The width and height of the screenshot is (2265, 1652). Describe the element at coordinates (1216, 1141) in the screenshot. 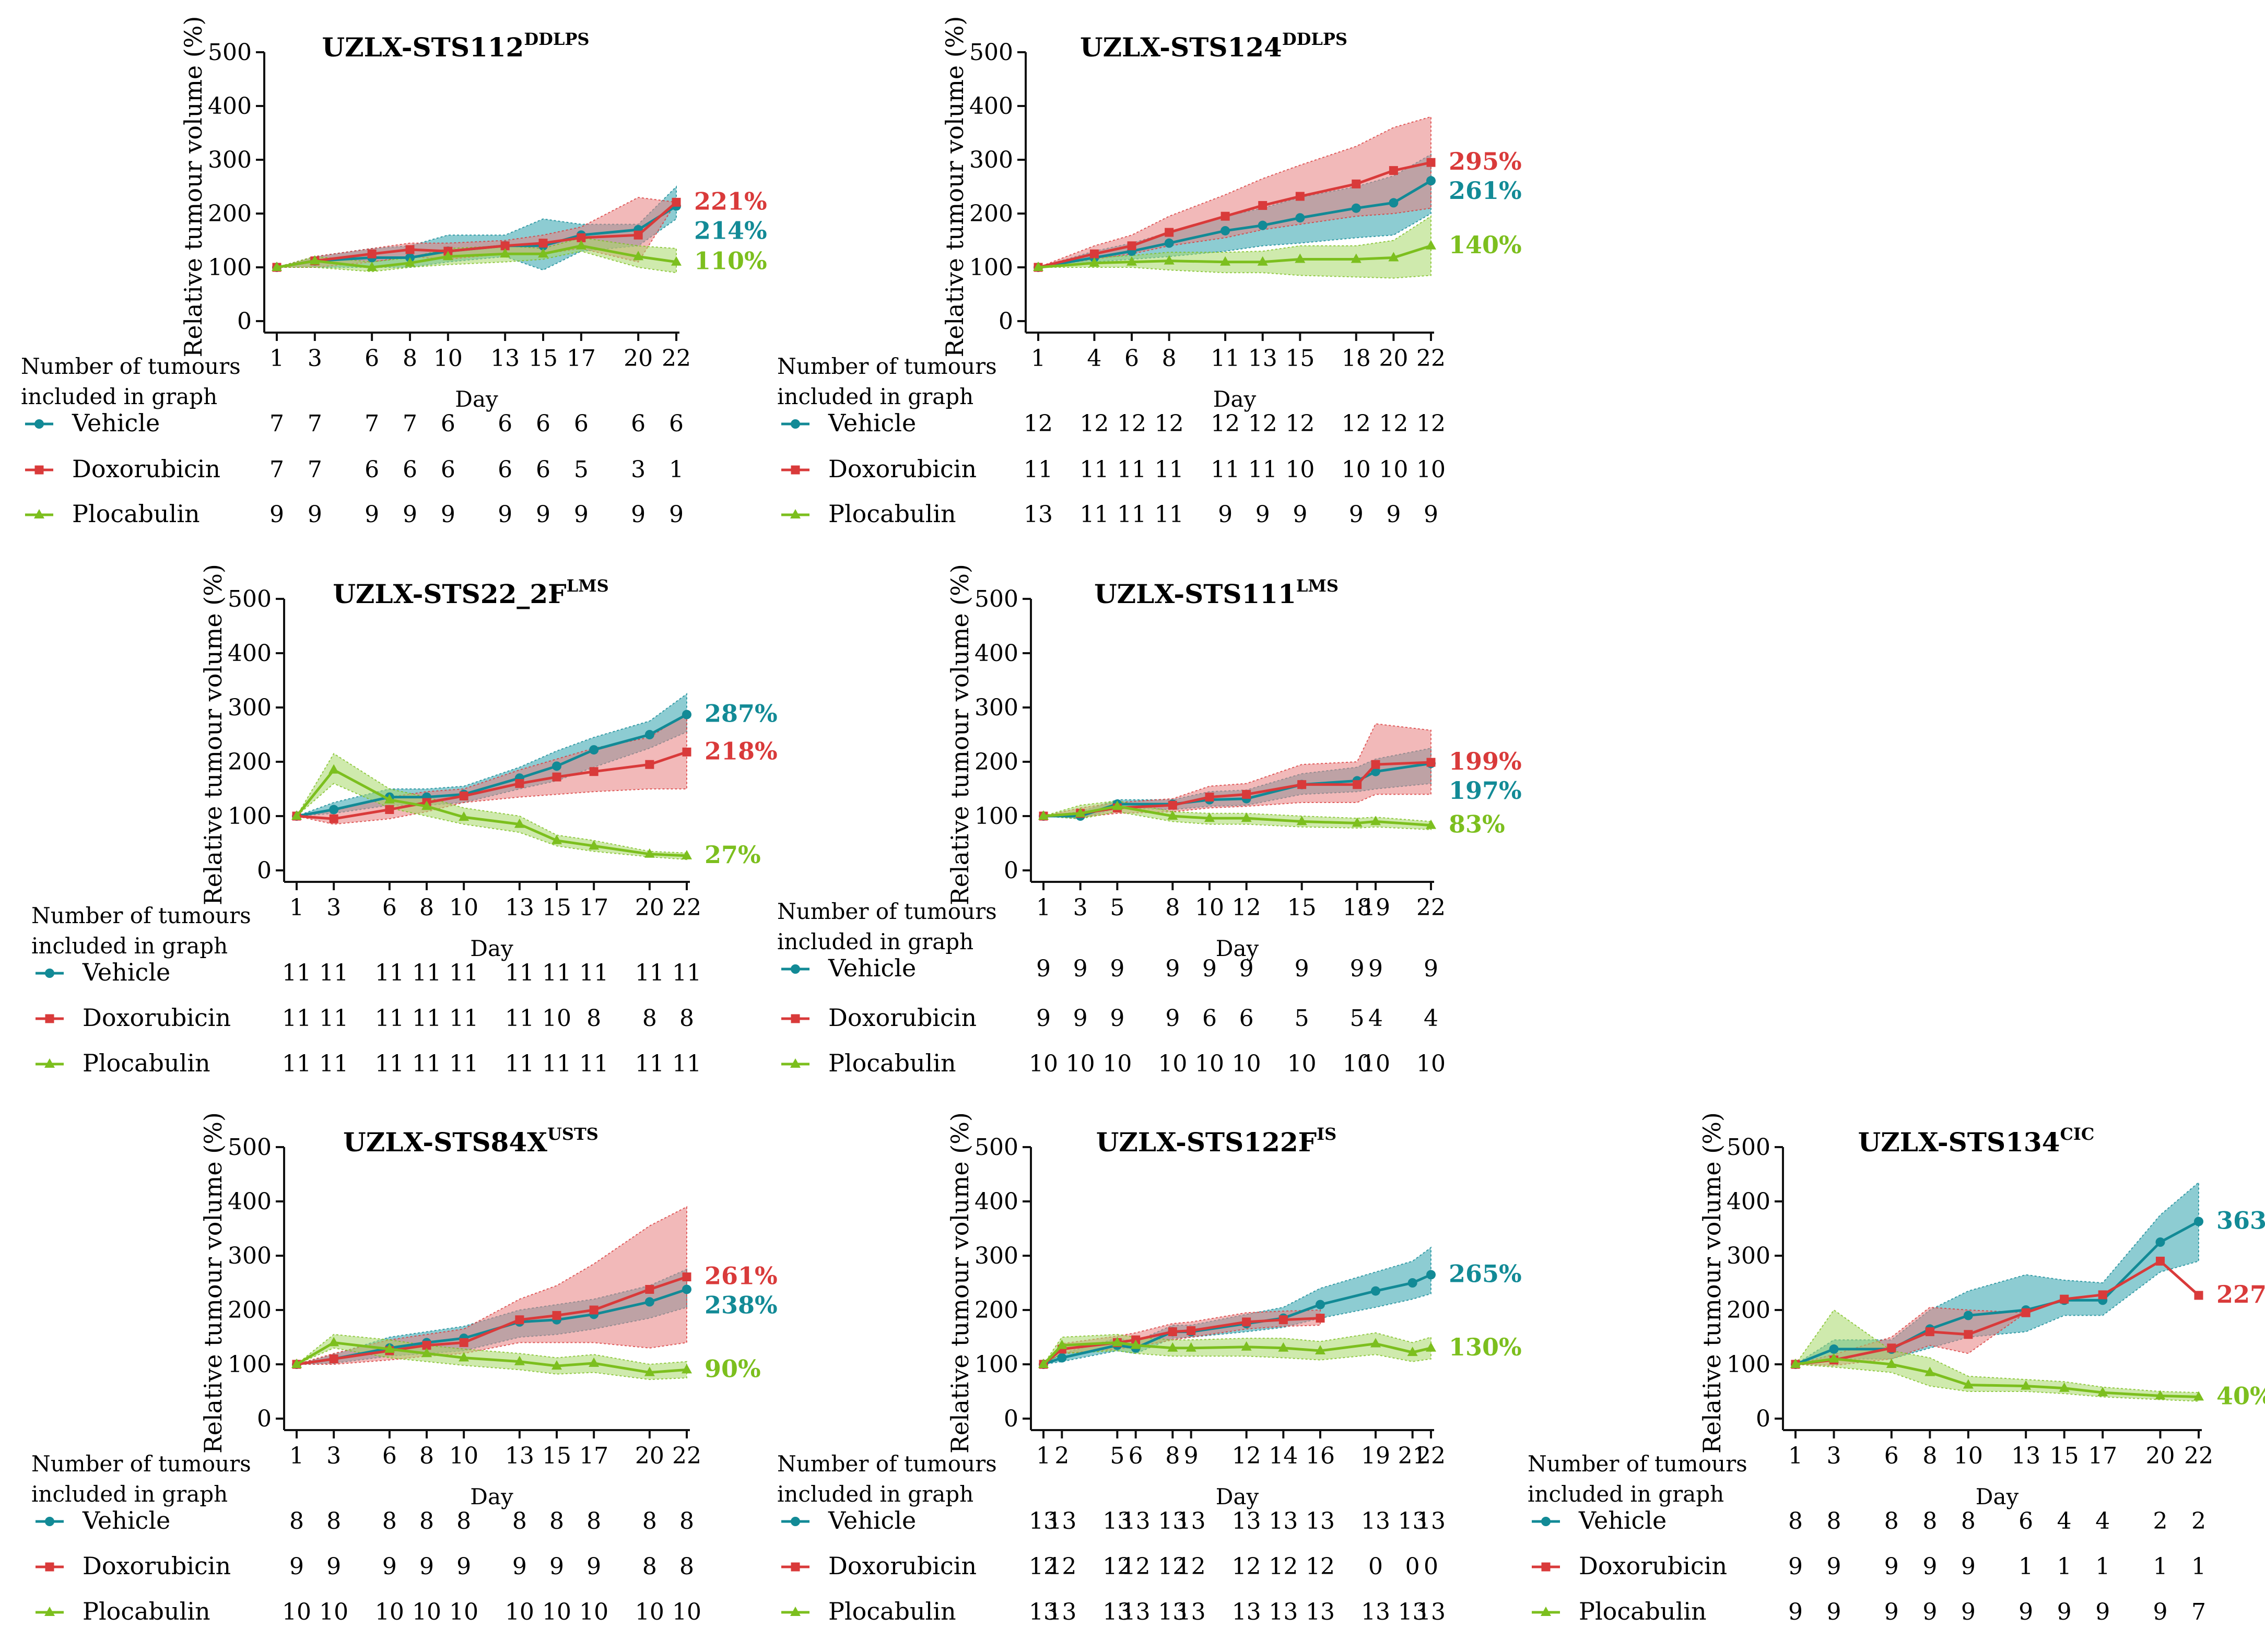

I see `chart-title: UZLX-STS122FIS` at that location.